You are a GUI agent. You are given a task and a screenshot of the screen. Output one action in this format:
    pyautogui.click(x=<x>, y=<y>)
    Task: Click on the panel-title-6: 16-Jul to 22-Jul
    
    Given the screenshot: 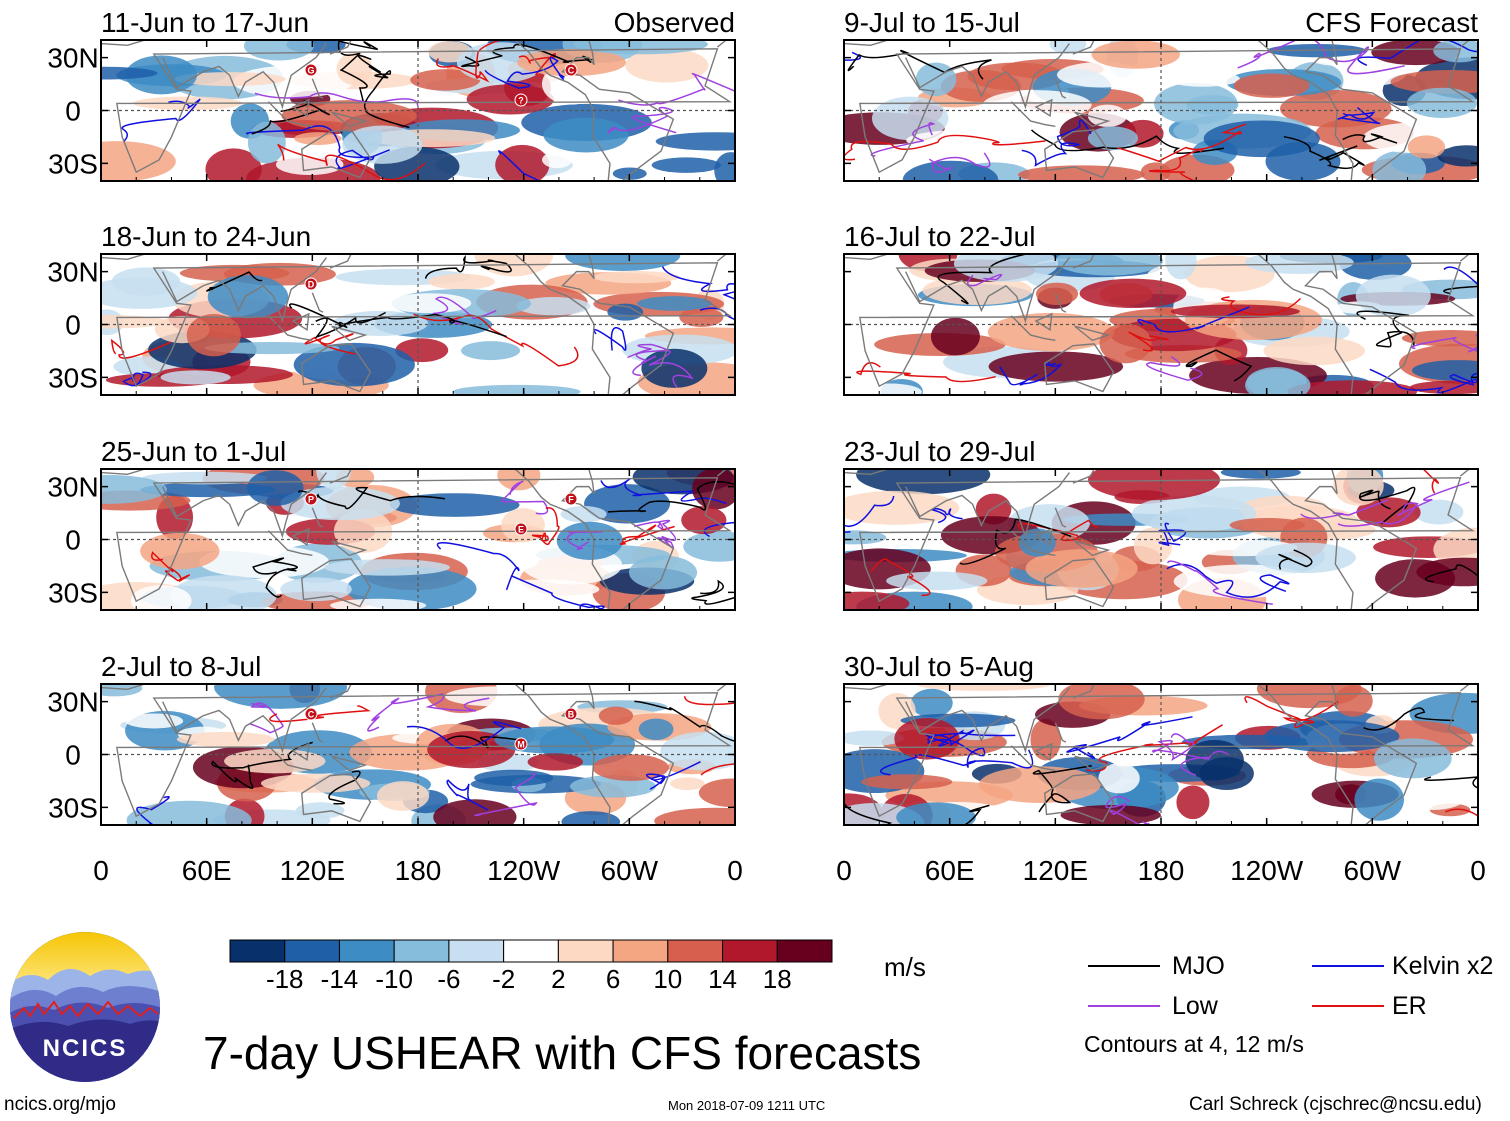 What is the action you would take?
    pyautogui.click(x=939, y=236)
    